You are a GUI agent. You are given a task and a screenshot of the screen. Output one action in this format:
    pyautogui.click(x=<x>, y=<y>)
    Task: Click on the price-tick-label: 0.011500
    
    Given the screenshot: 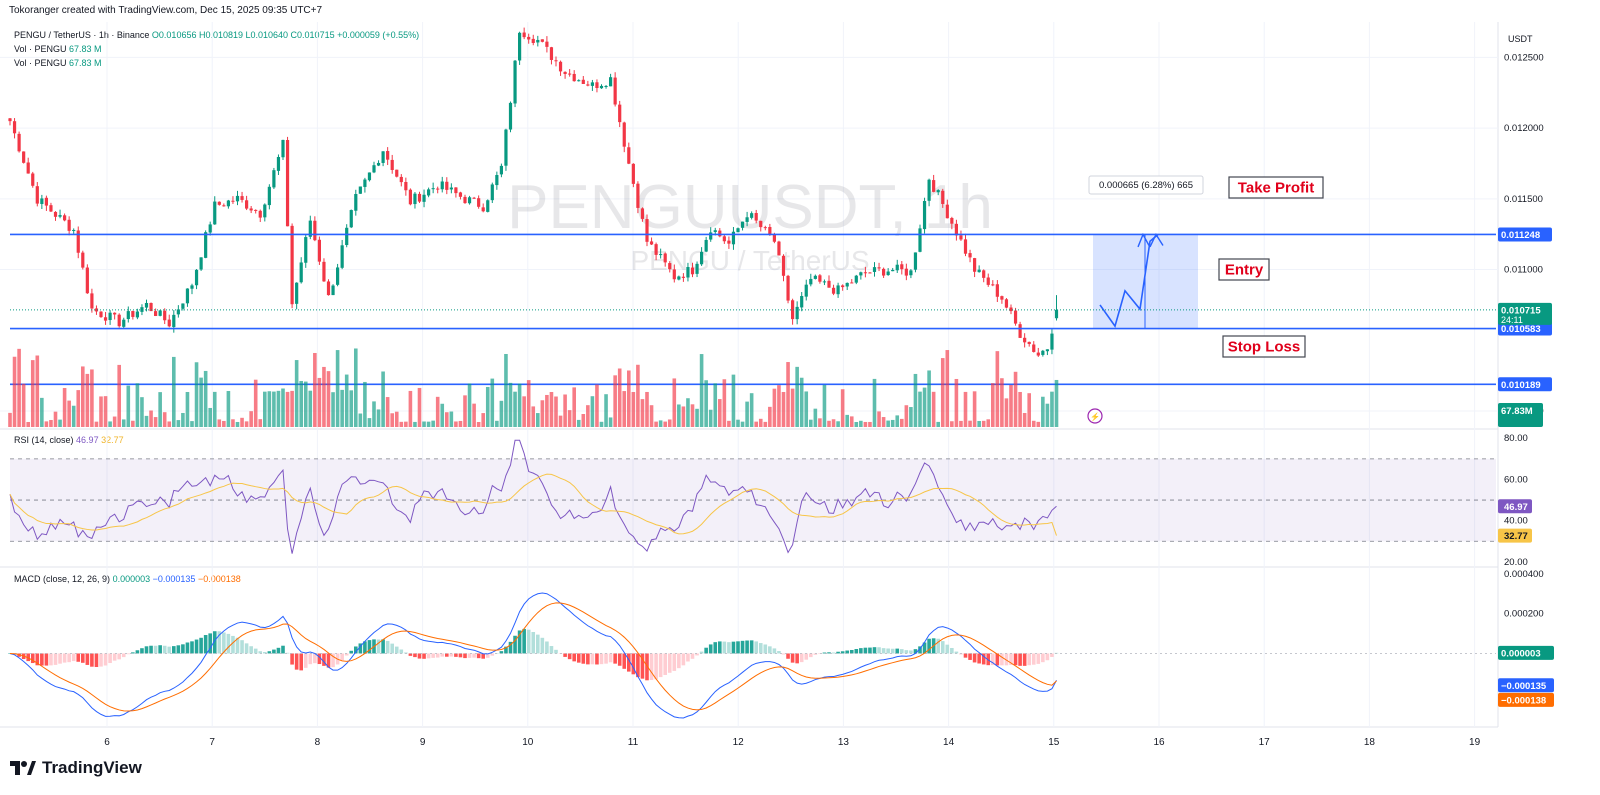 What is the action you would take?
    pyautogui.click(x=1523, y=199)
    